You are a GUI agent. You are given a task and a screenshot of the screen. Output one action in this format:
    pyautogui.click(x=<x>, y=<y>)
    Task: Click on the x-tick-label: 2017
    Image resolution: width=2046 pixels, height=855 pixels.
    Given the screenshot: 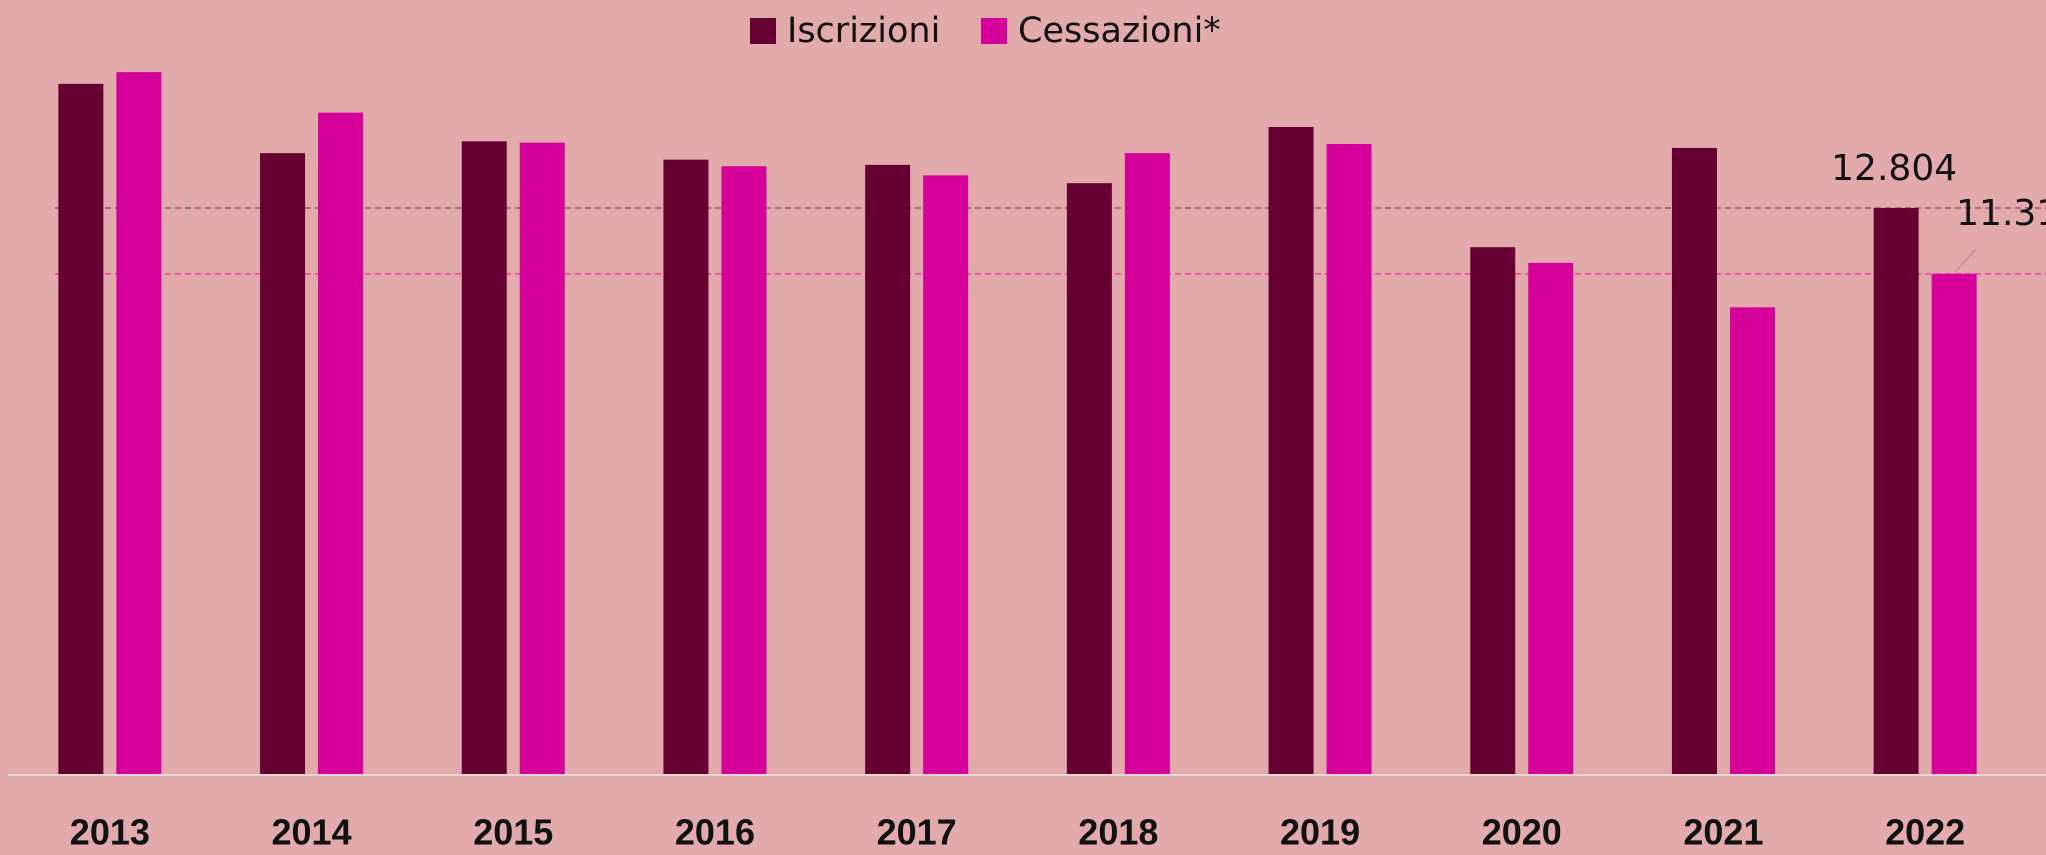 What is the action you would take?
    pyautogui.click(x=917, y=832)
    